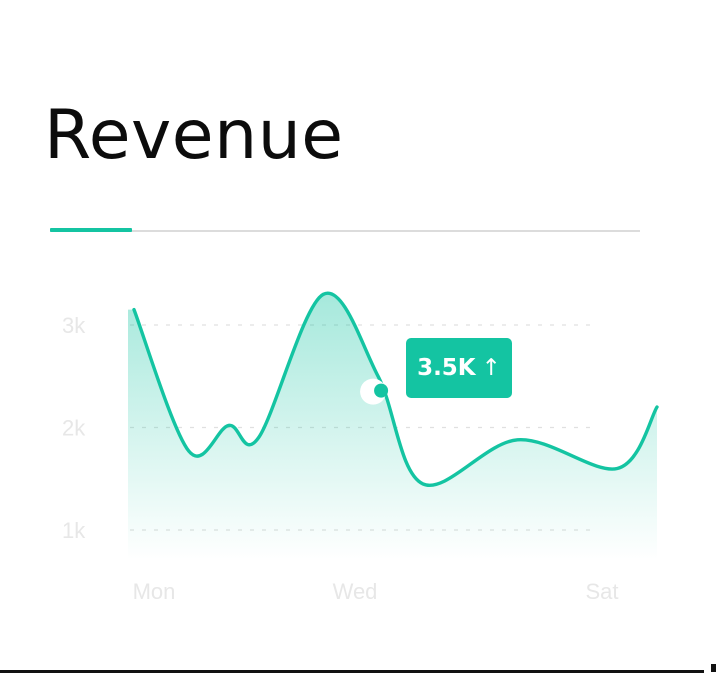 The height and width of the screenshot is (673, 717). Describe the element at coordinates (352, 671) in the screenshot. I see `bottom-border` at that location.